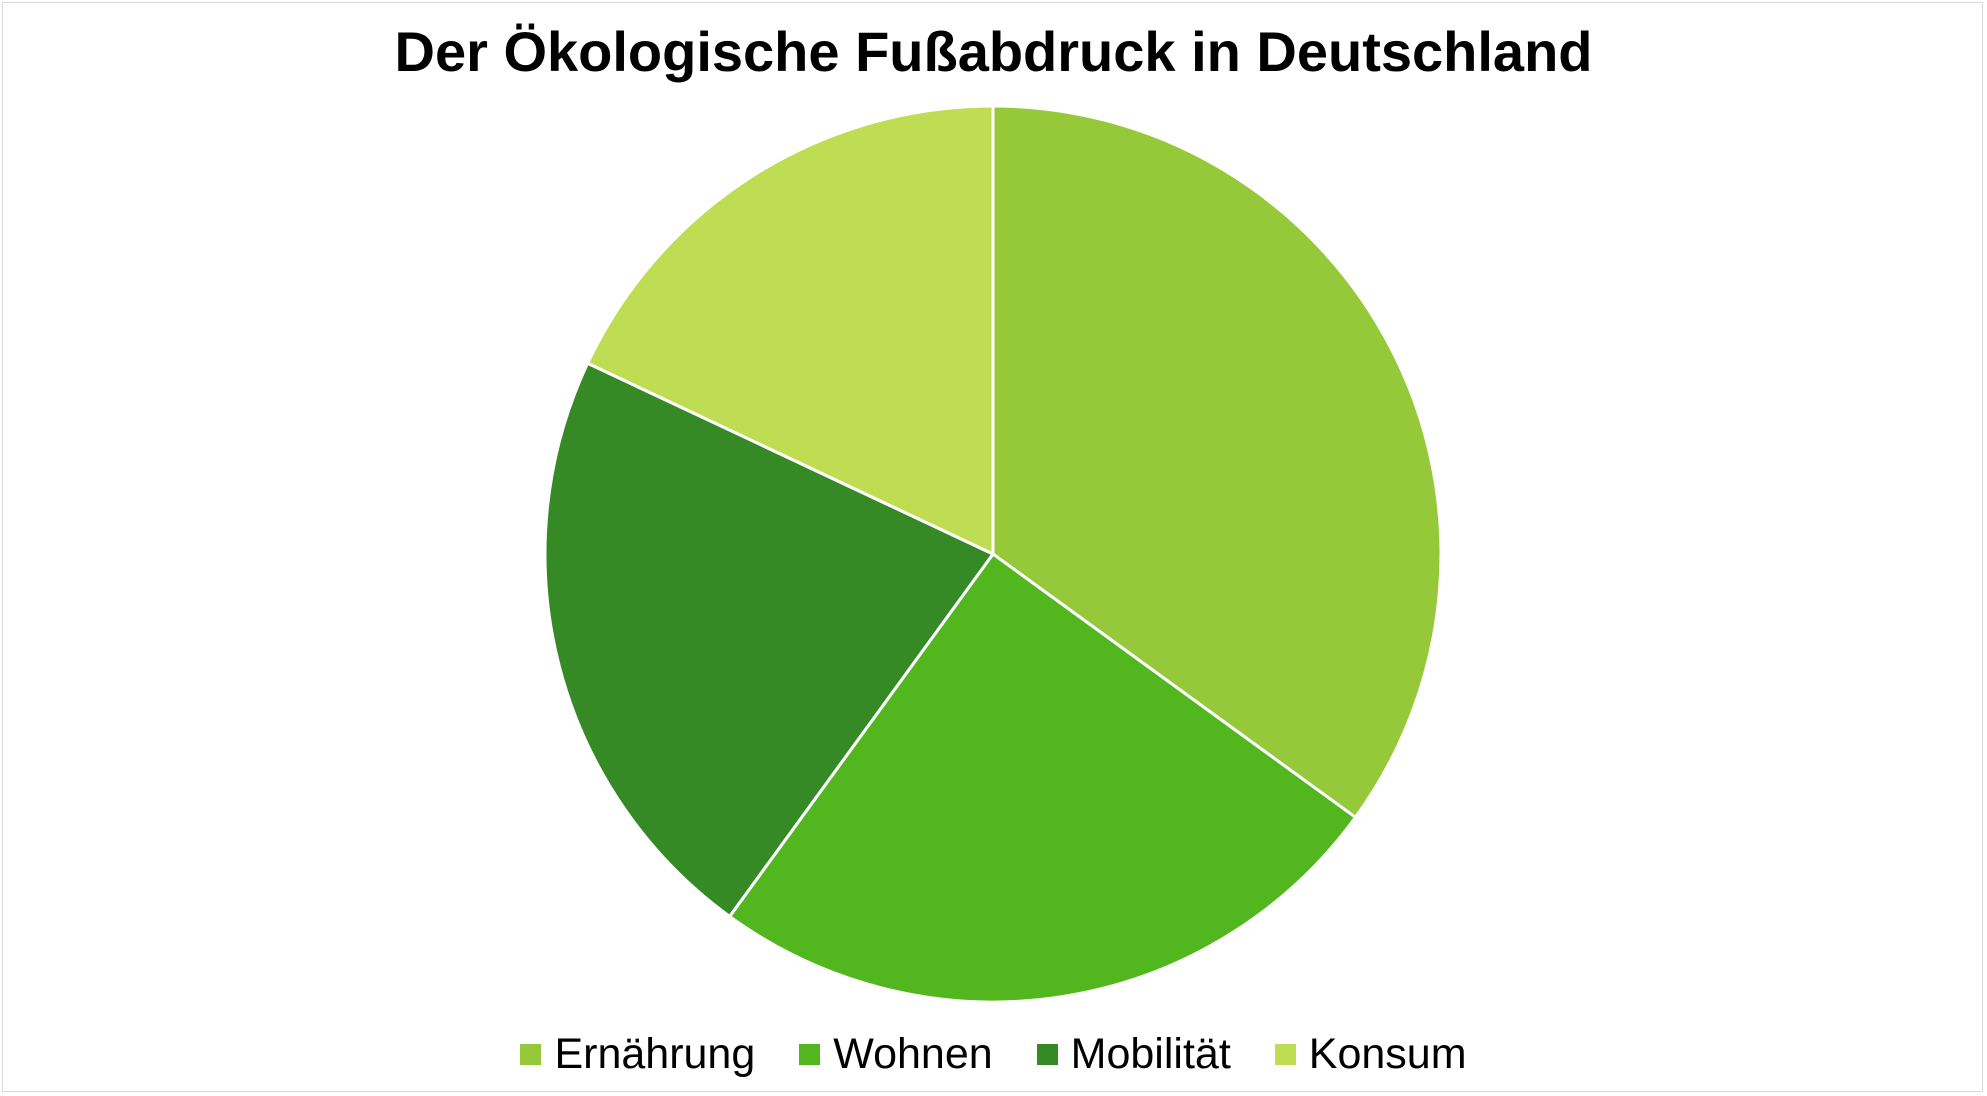 This screenshot has width=1987, height=1096. What do you see at coordinates (913, 1054) in the screenshot?
I see `legend-label: Wohnen` at bounding box center [913, 1054].